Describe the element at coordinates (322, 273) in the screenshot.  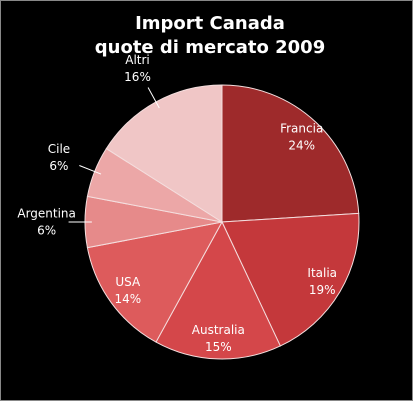
I see `slice-label: Italia` at that location.